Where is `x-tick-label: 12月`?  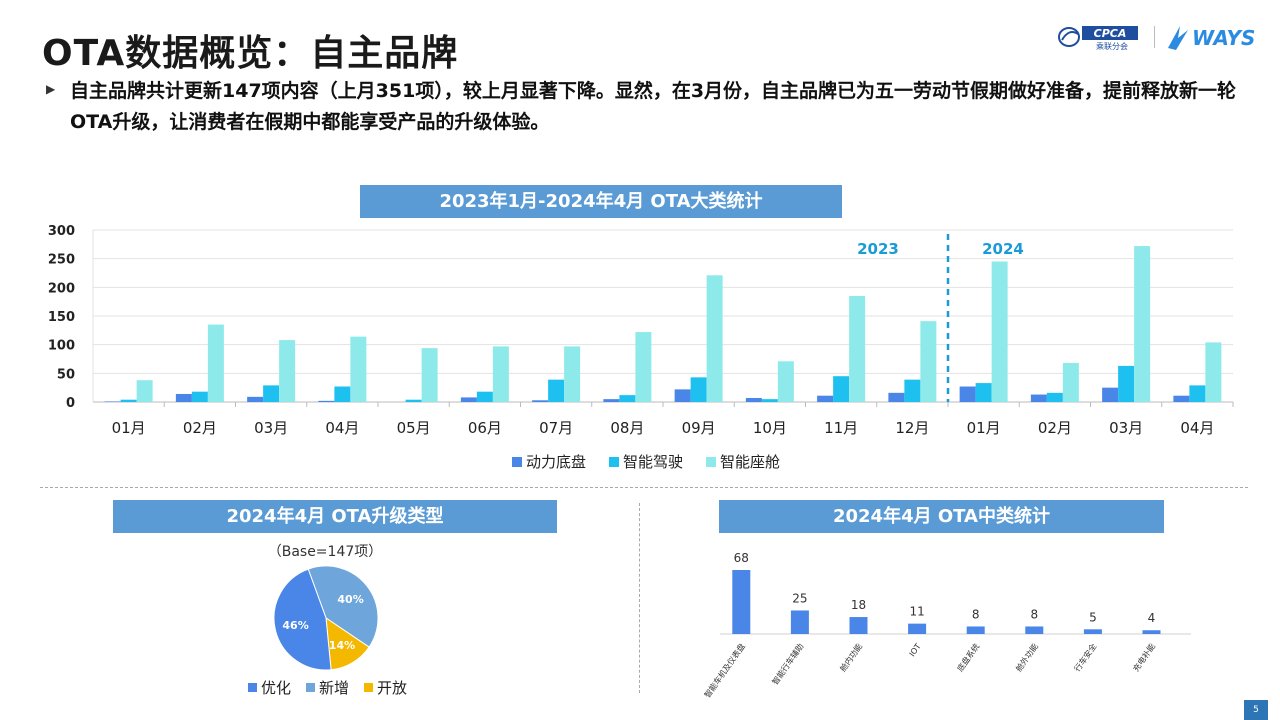
x-tick-label: 12月 is located at coordinates (912, 428).